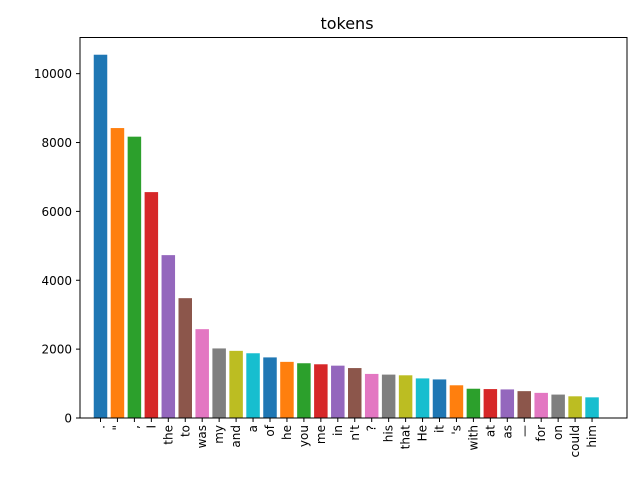 Image resolution: width=640 pixels, height=480 pixels. Describe the element at coordinates (558, 432) in the screenshot. I see `x-tick-label: on` at that location.